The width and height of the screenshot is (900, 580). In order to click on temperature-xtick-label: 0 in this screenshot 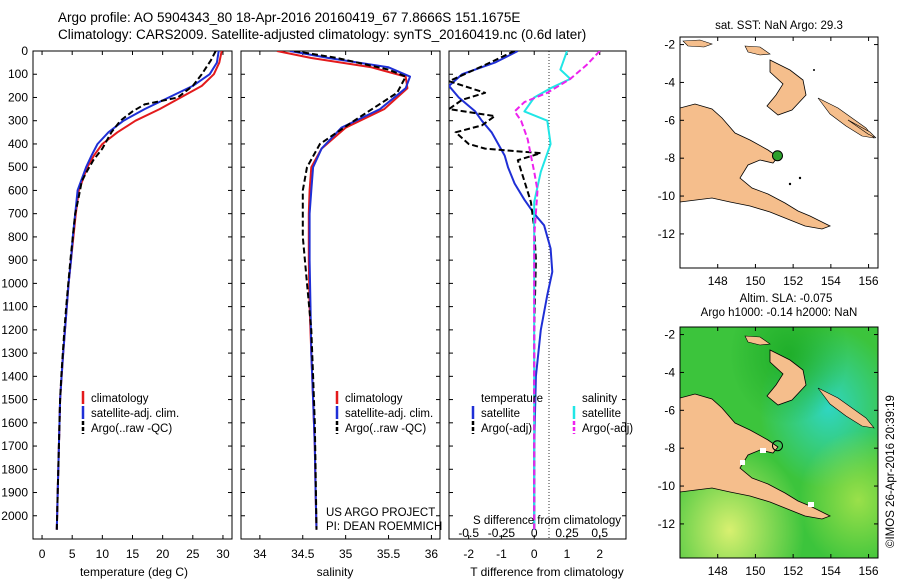, I will do `click(42, 554)`.